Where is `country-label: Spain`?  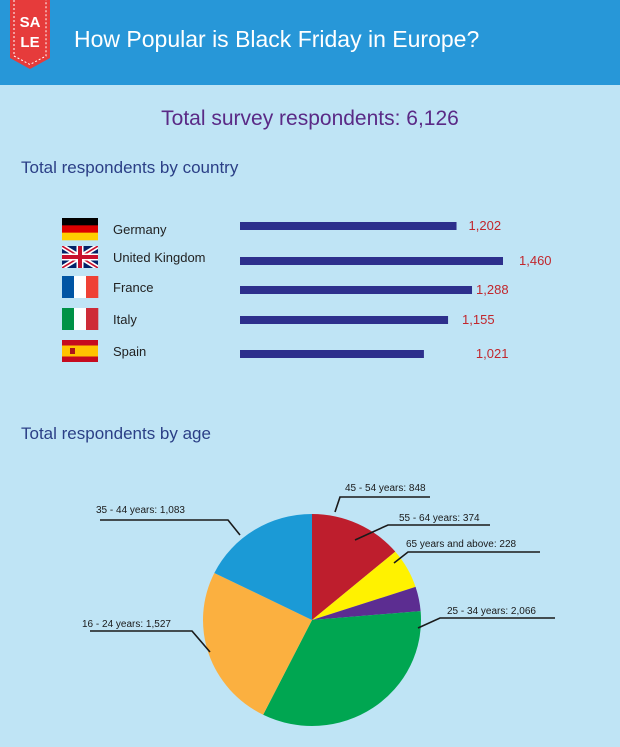 country-label: Spain is located at coordinates (129, 351).